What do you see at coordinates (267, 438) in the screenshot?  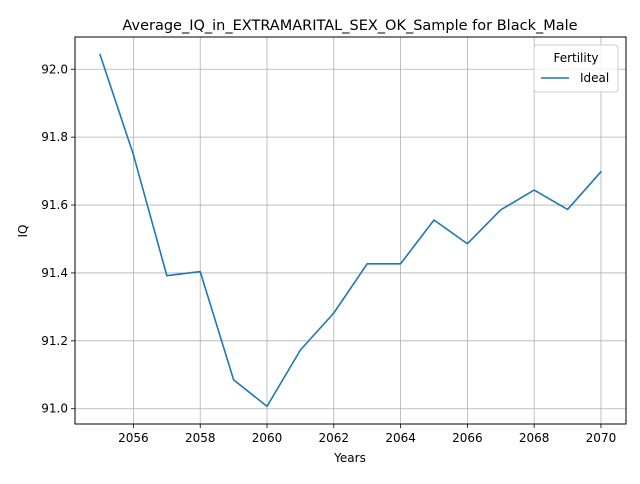 I see `x-tick-label: 2060` at bounding box center [267, 438].